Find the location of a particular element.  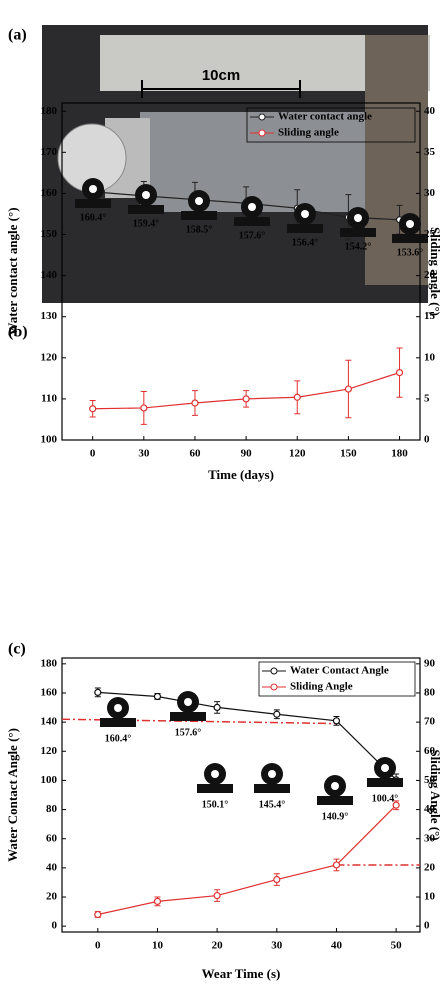

contact-angle-label: 150.1° is located at coordinates (215, 804).